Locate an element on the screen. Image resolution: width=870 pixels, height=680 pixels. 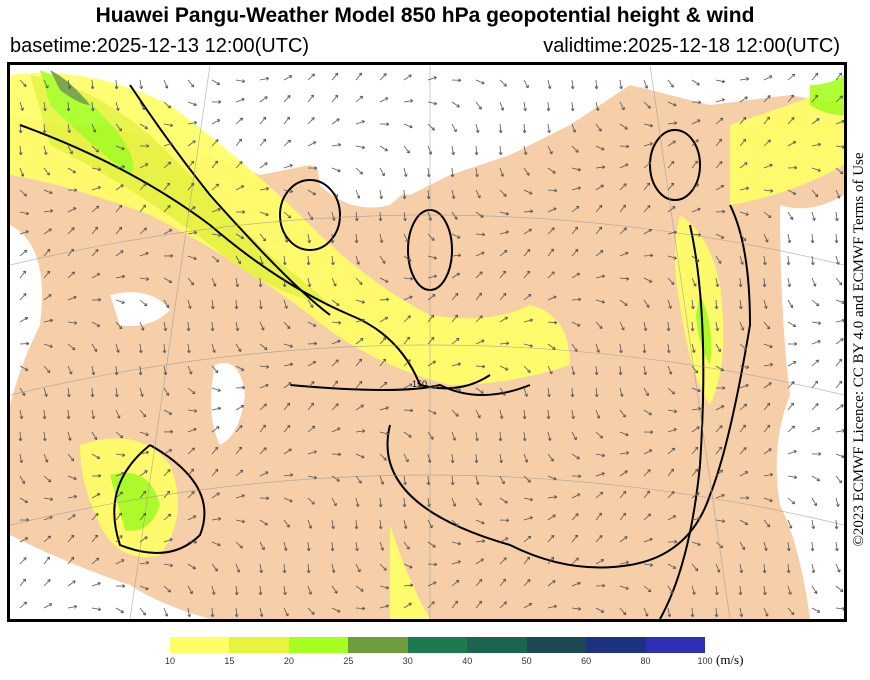
caspian-sea is located at coordinates (228, 404).